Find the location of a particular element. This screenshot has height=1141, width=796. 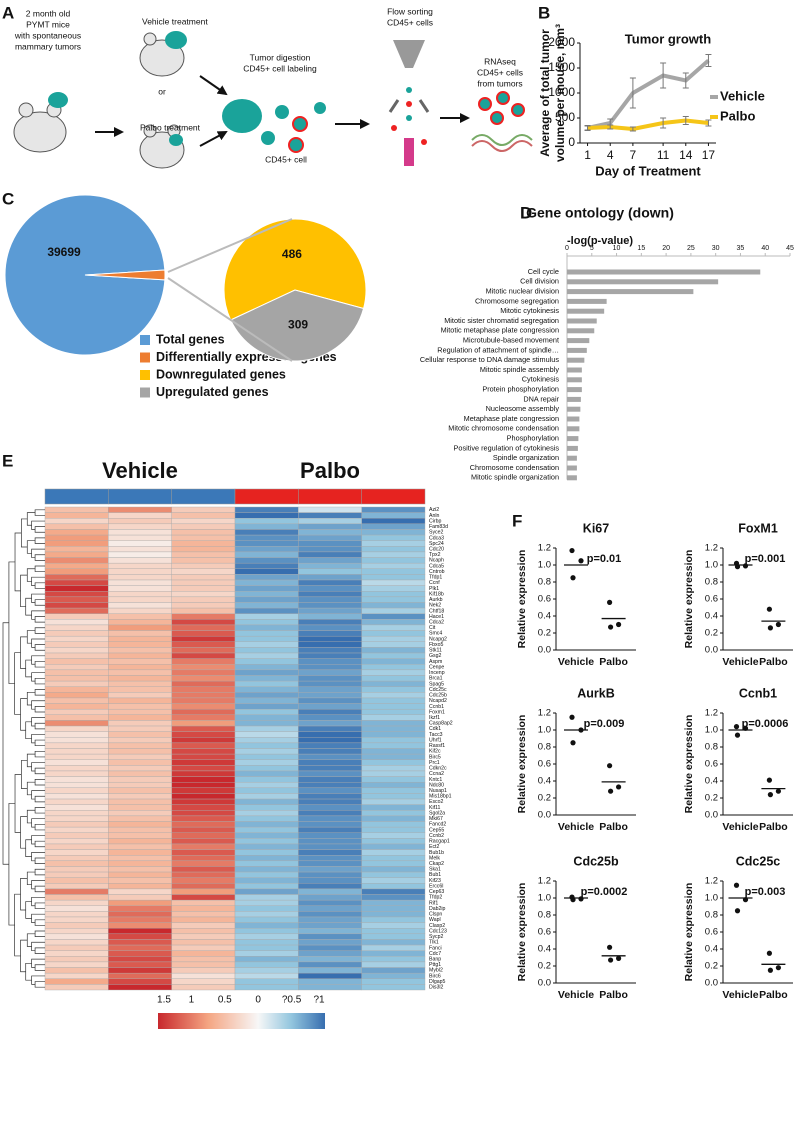

x-tick-label: 17 is located at coordinates (709, 155).